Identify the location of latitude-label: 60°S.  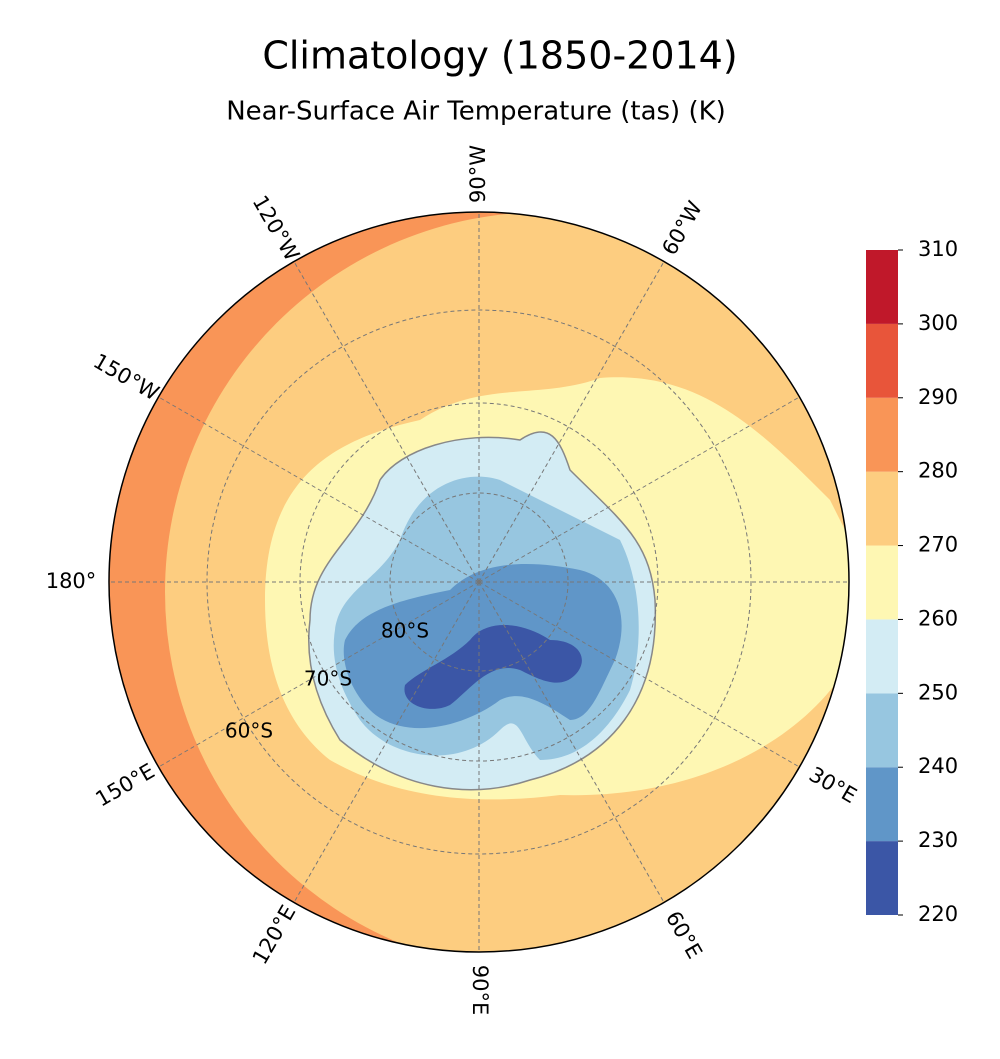
(249, 731).